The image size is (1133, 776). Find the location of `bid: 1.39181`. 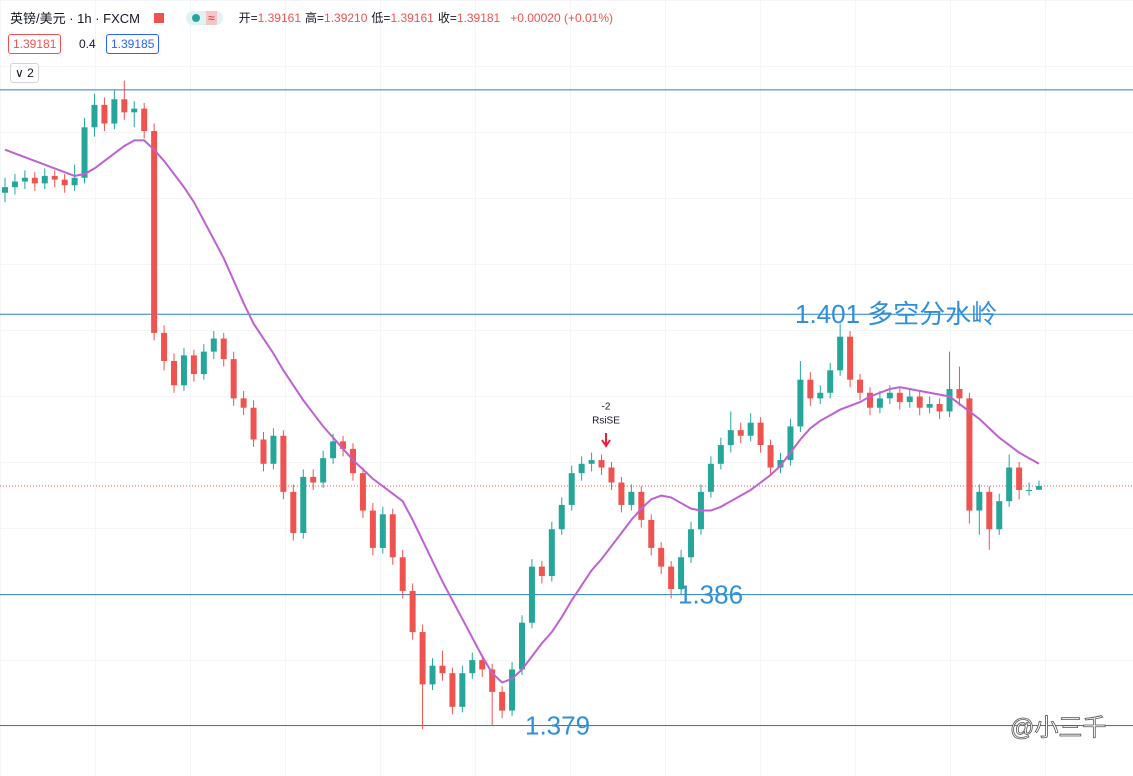

bid: 1.39181 is located at coordinates (35, 44).